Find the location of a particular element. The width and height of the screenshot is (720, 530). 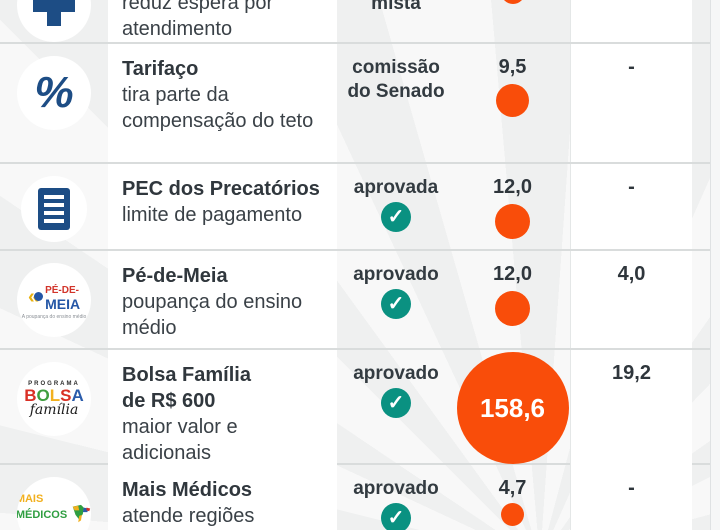

program-description: atende regiões remotas is located at coordinates (225, 516).